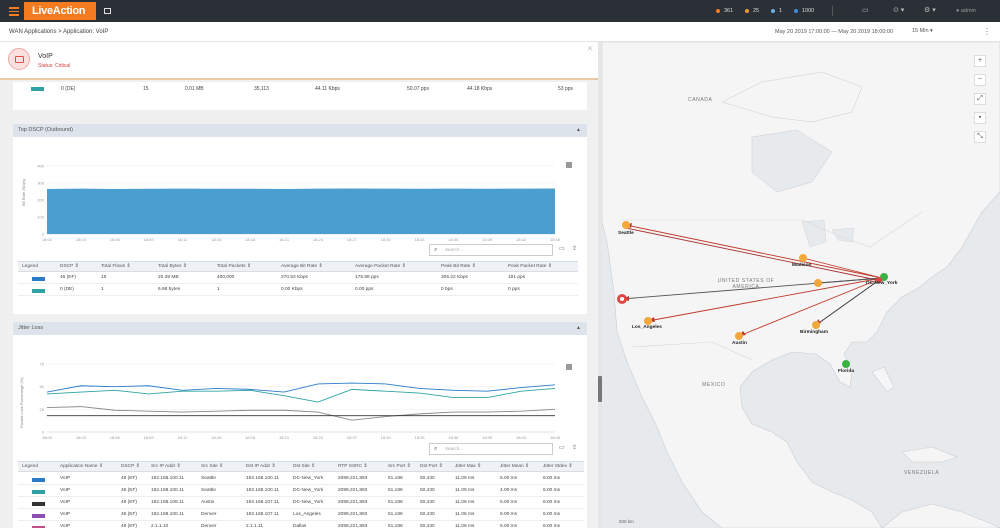 The height and width of the screenshot is (528, 1000). What do you see at coordinates (515, 466) in the screenshot?
I see `column-header: Jitter Mean ⇕` at bounding box center [515, 466].